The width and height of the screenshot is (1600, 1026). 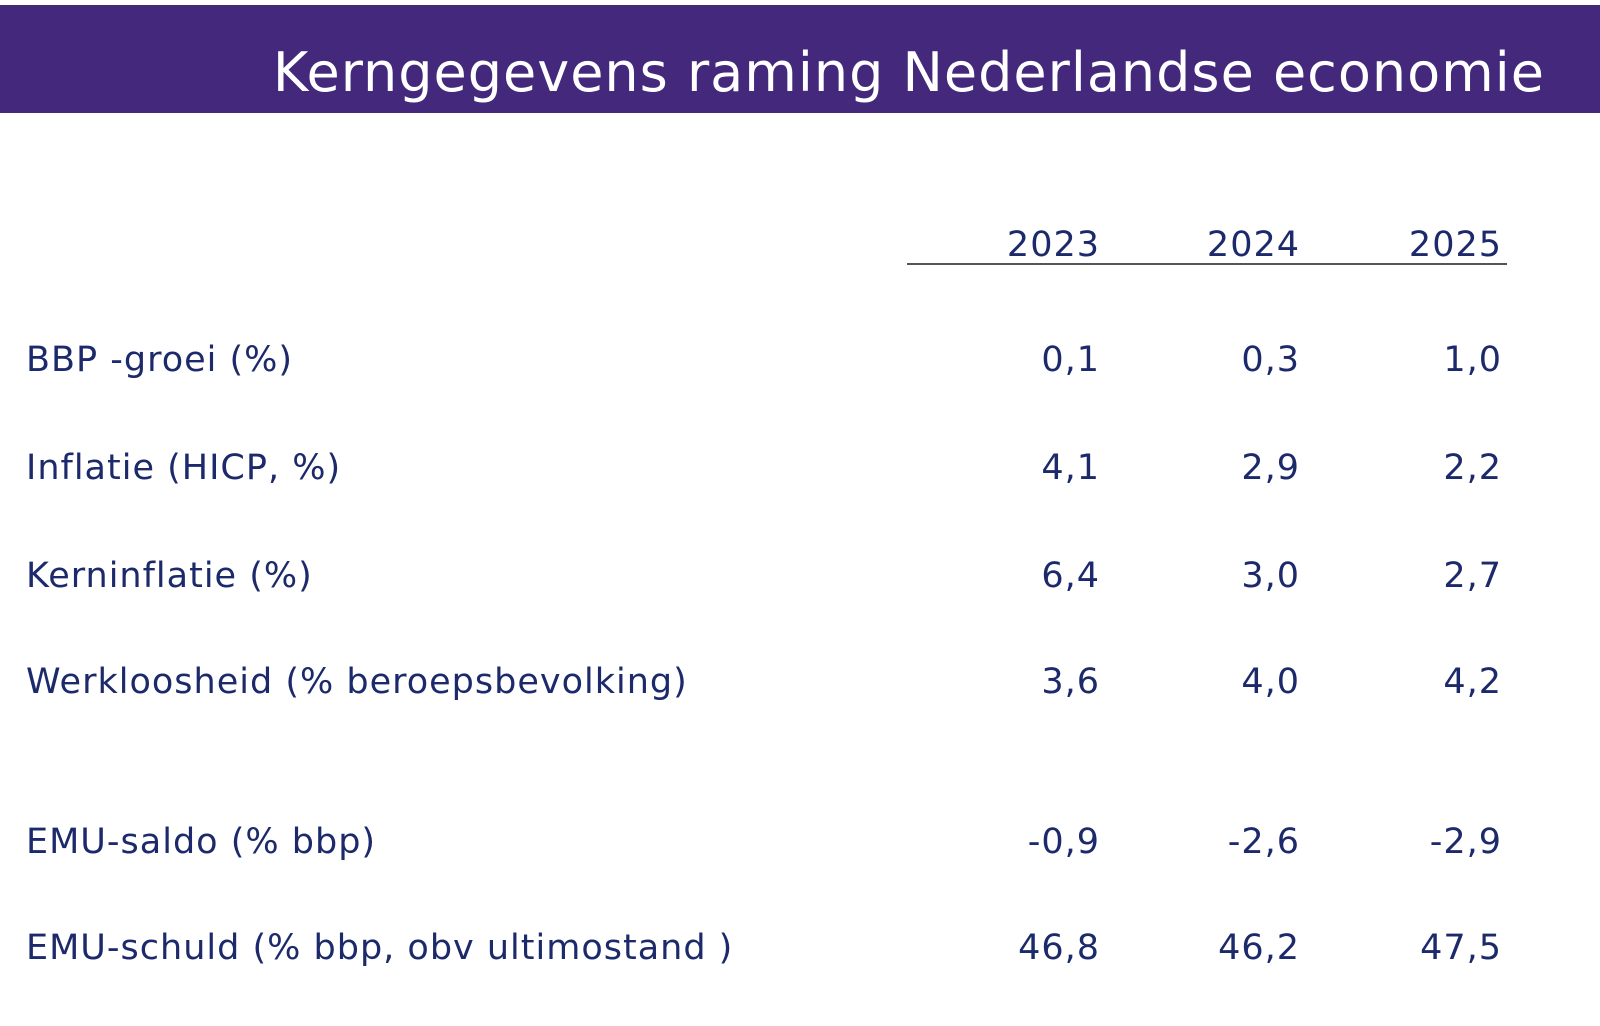 I want to click on cell-value: 2,7, so click(x=1472, y=576).